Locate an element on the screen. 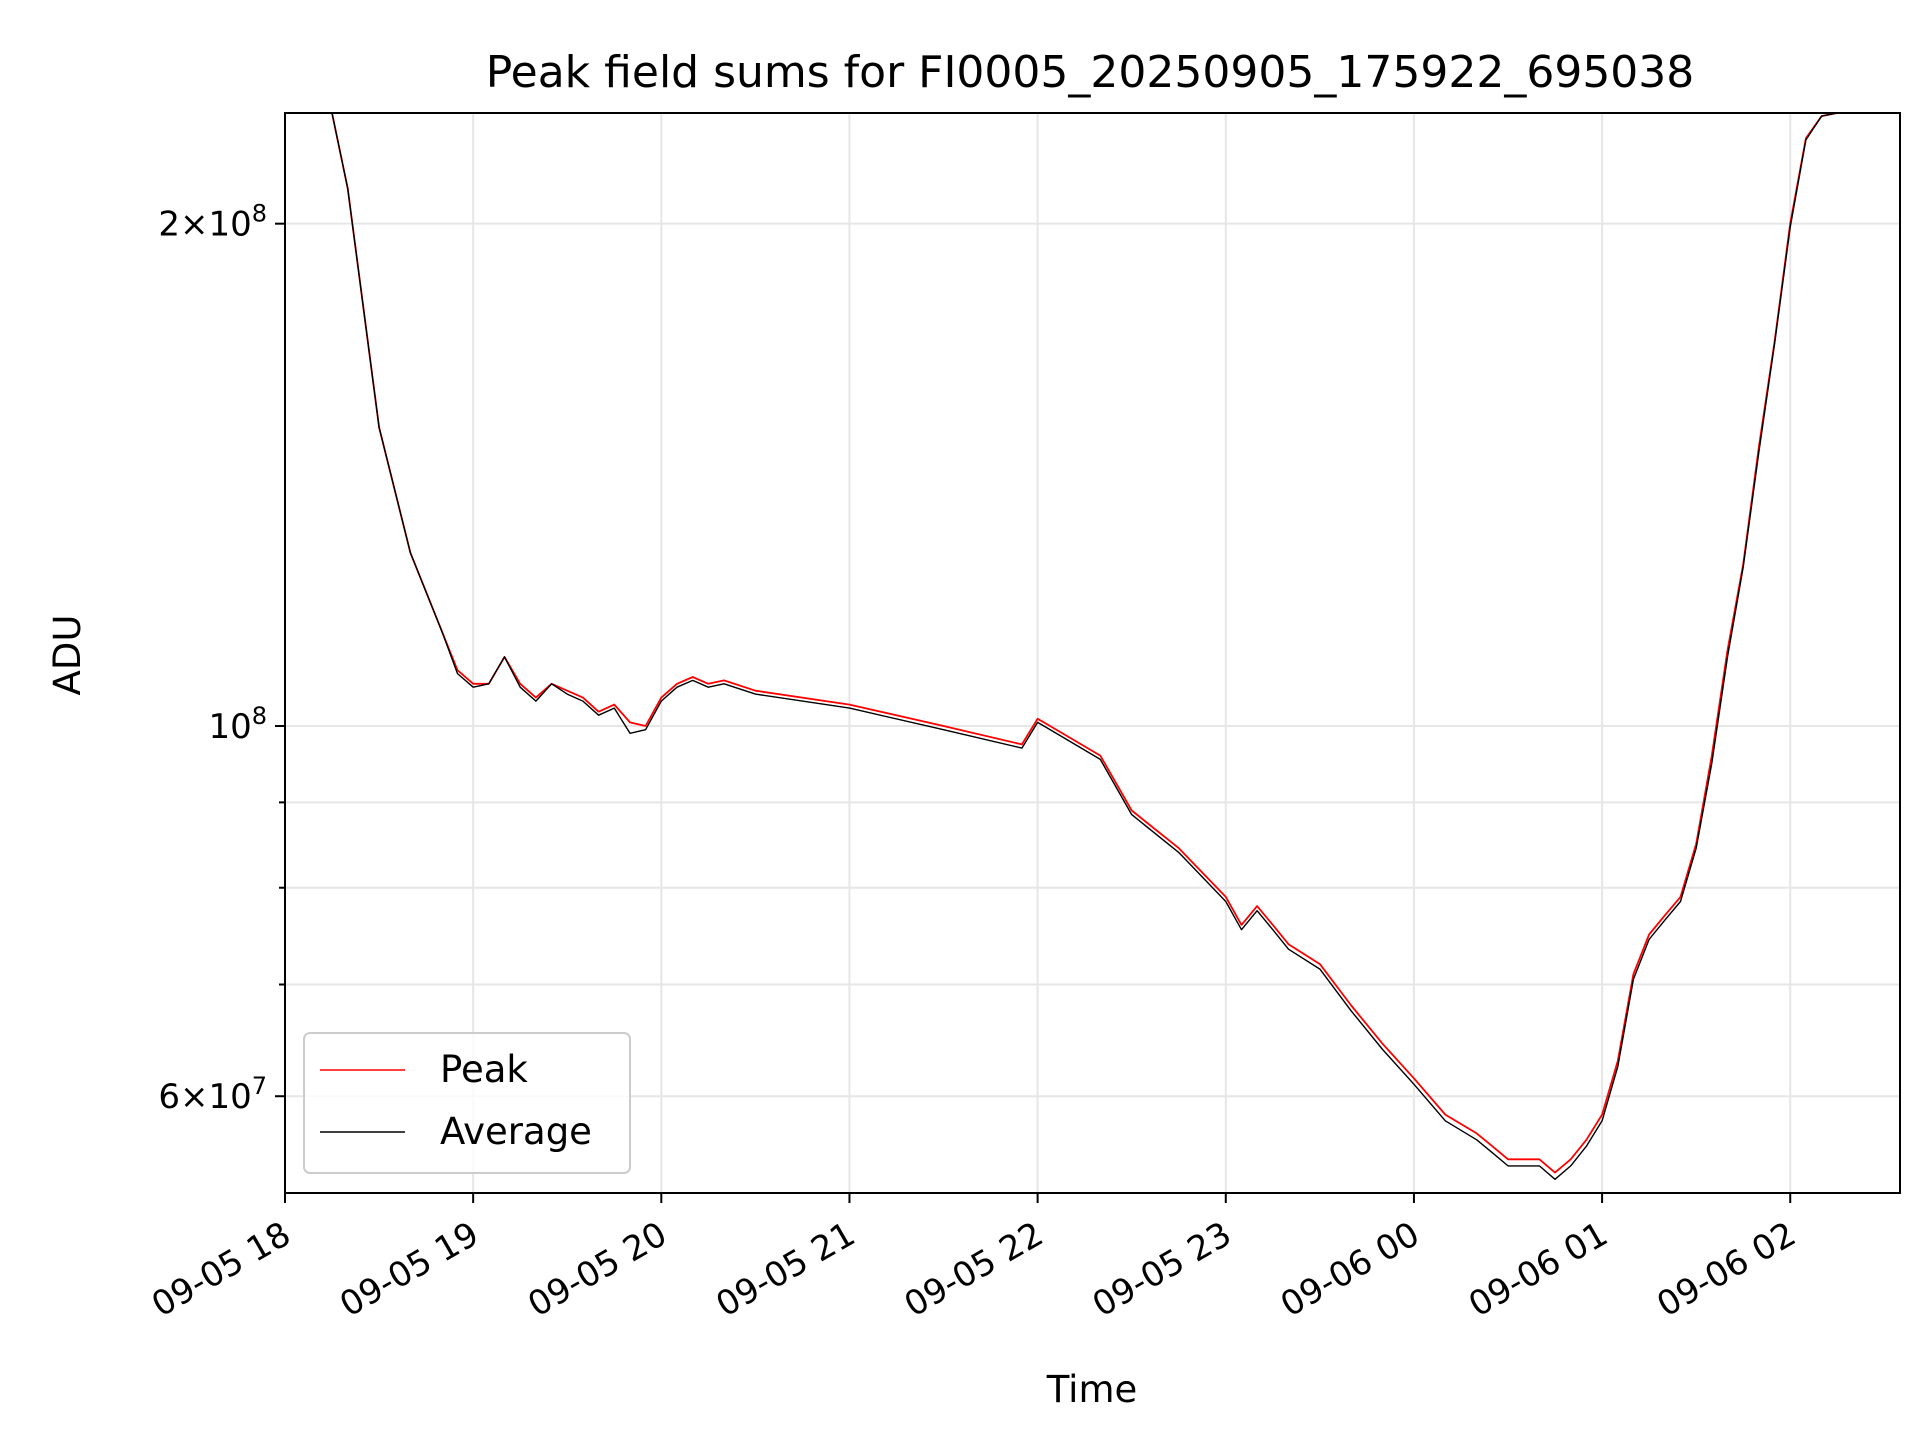 Image resolution: width=1920 pixels, height=1440 pixels. legend: Peak Average is located at coordinates (467, 1103).